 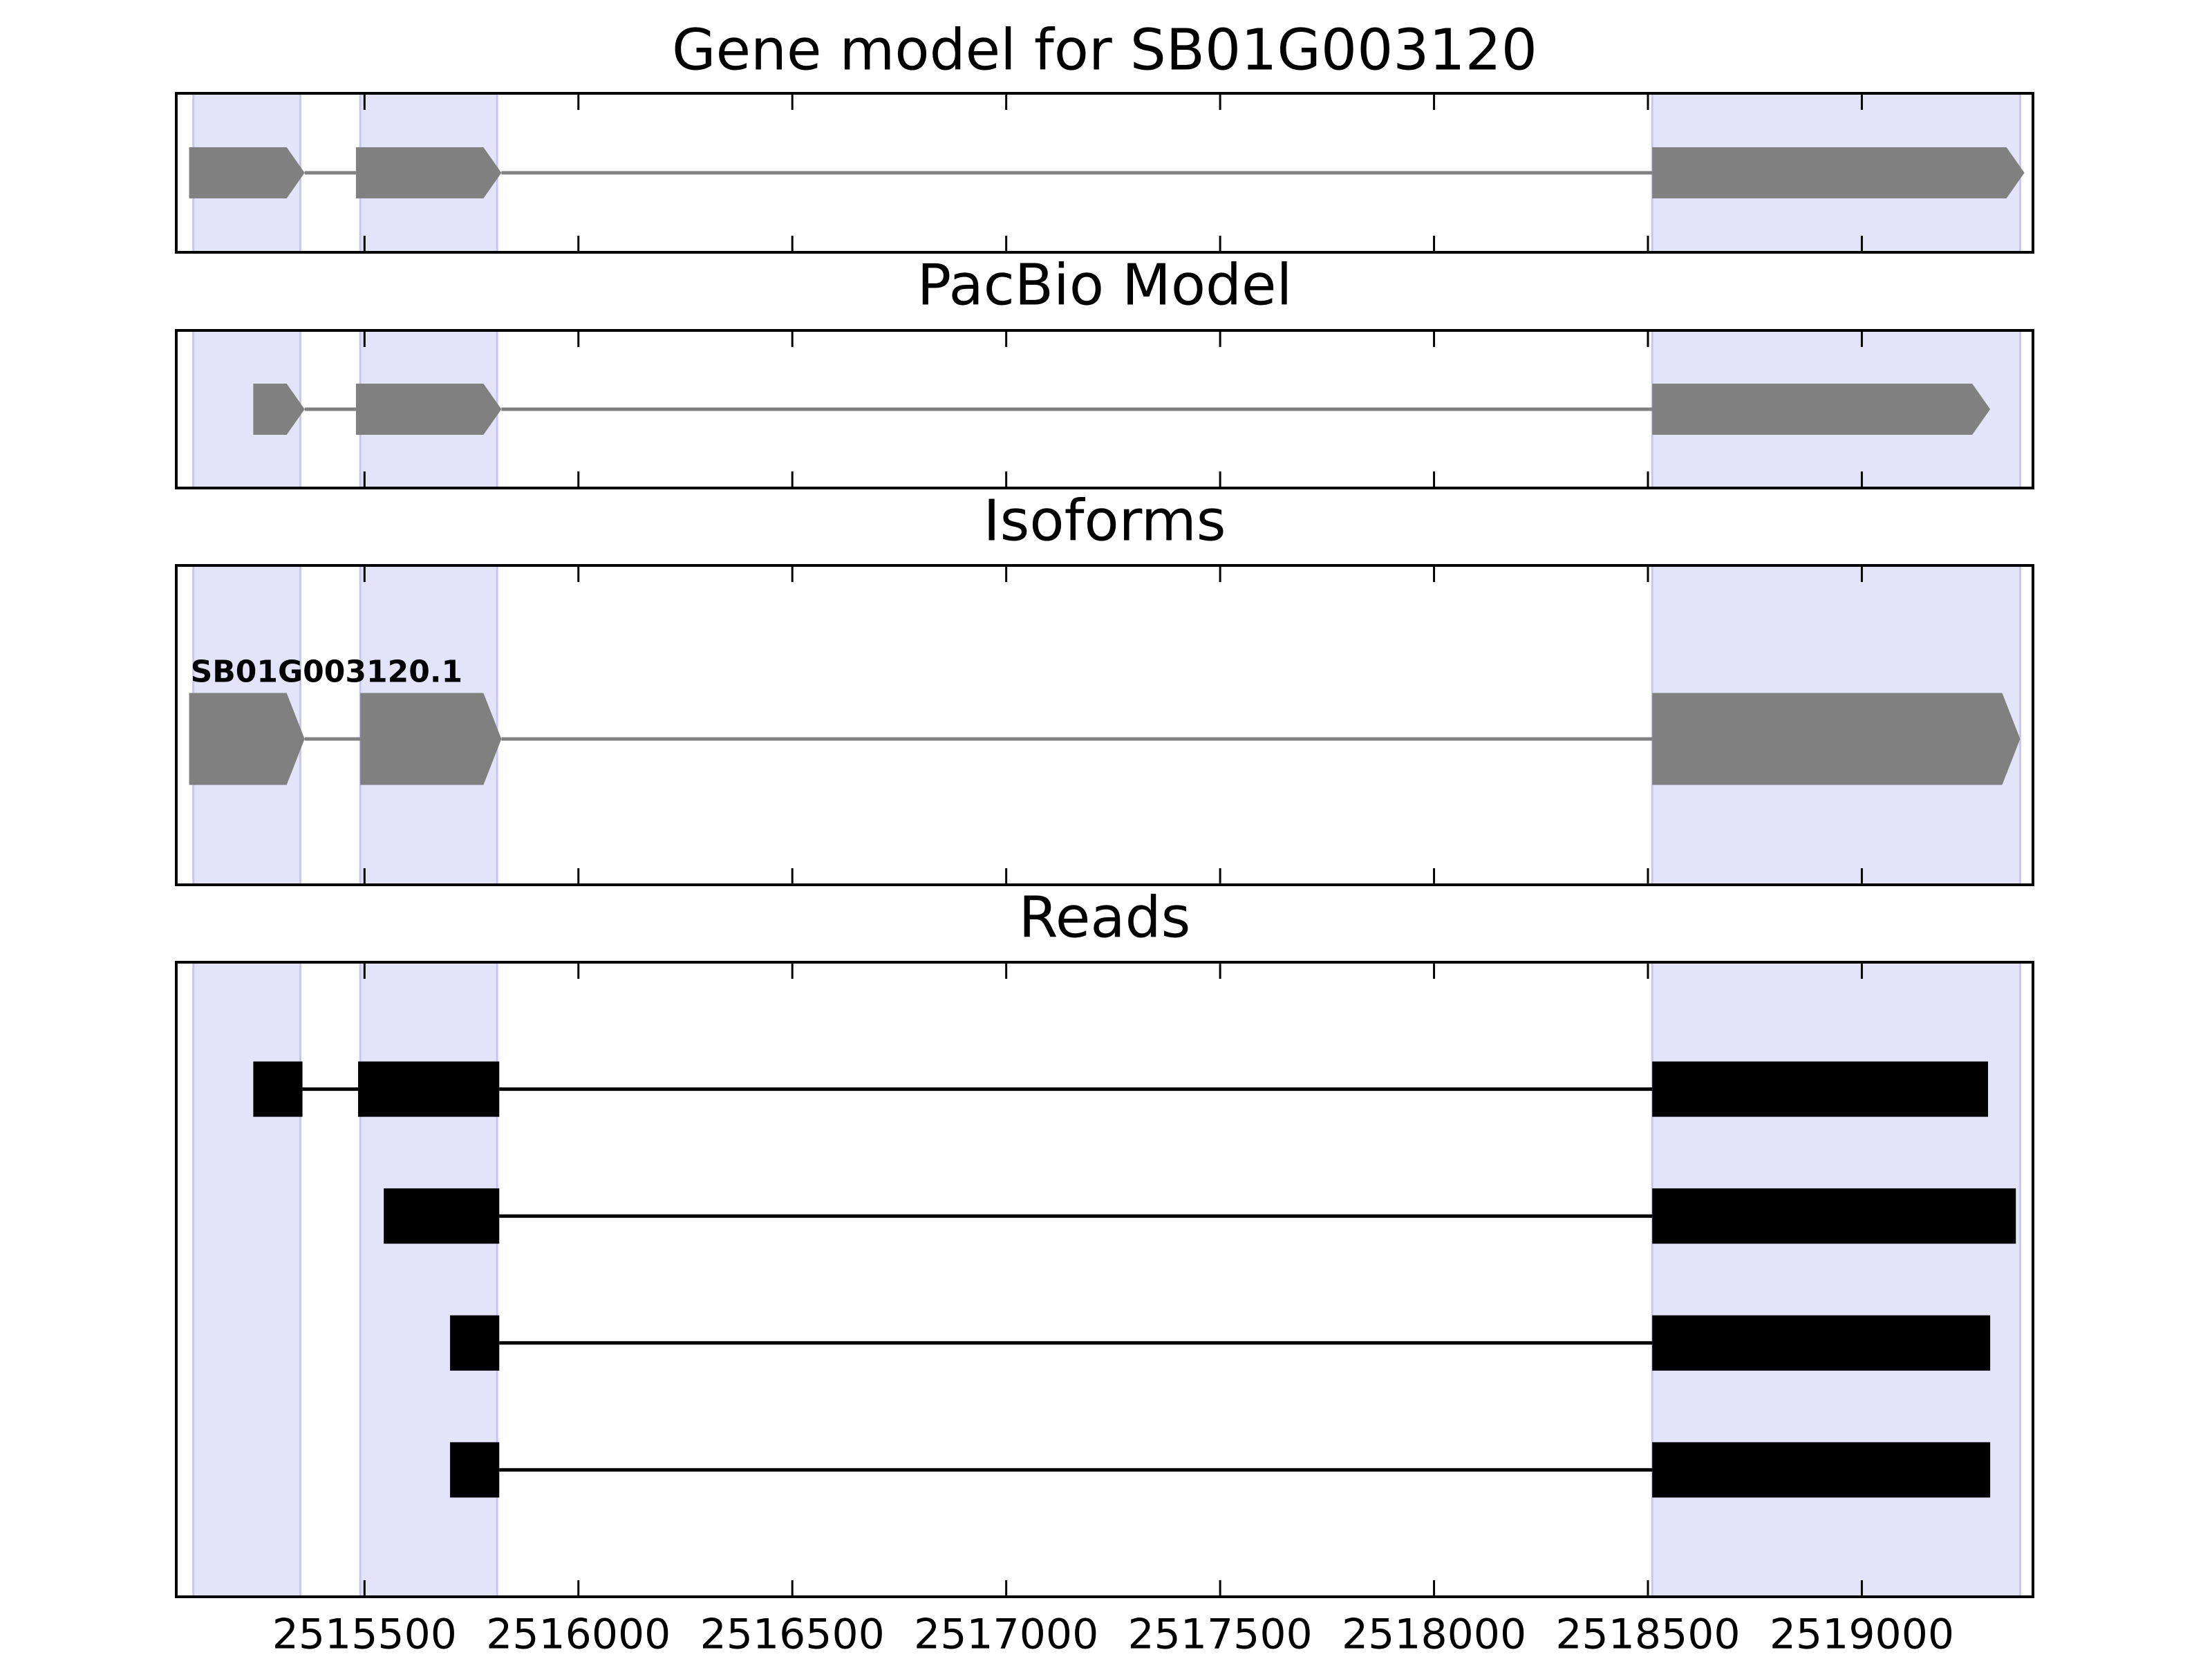 What do you see at coordinates (1105, 521) in the screenshot?
I see `panel-title: Isoforms` at bounding box center [1105, 521].